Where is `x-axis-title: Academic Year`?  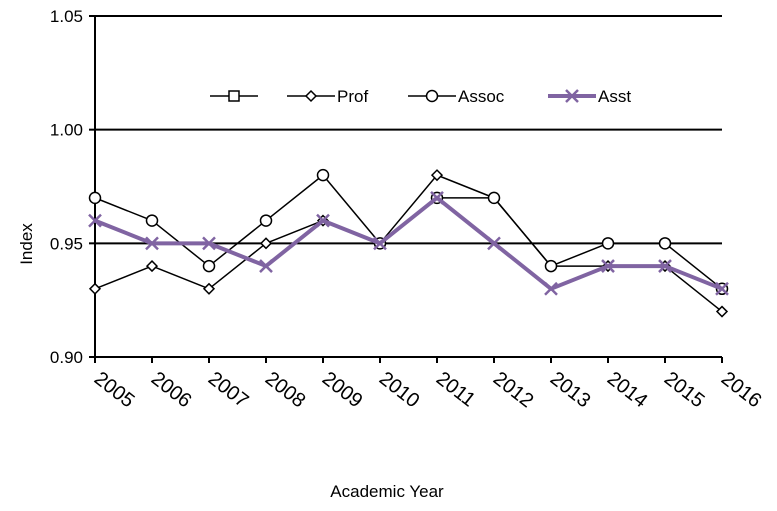 x-axis-title: Academic Year is located at coordinates (387, 491).